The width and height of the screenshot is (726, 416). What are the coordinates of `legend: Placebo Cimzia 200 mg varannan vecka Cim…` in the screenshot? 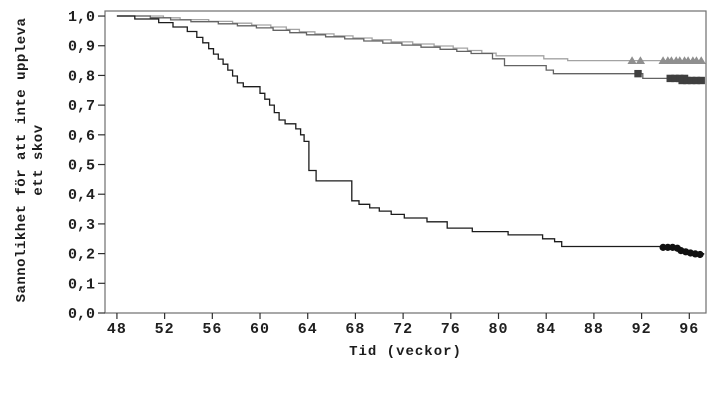 It's located at (363, 390).